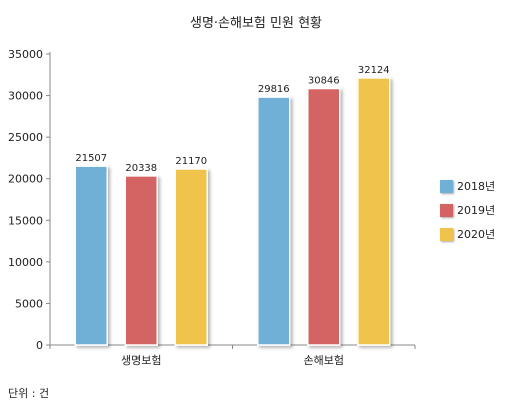 Image resolution: width=512 pixels, height=404 pixels. What do you see at coordinates (476, 186) in the screenshot?
I see `legend-label: 2018년` at bounding box center [476, 186].